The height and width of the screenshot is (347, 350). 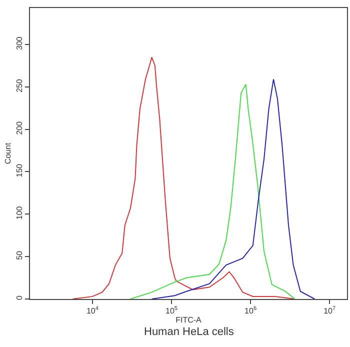 What do you see at coordinates (189, 320) in the screenshot?
I see `x-axis-title: FITC-A` at bounding box center [189, 320].